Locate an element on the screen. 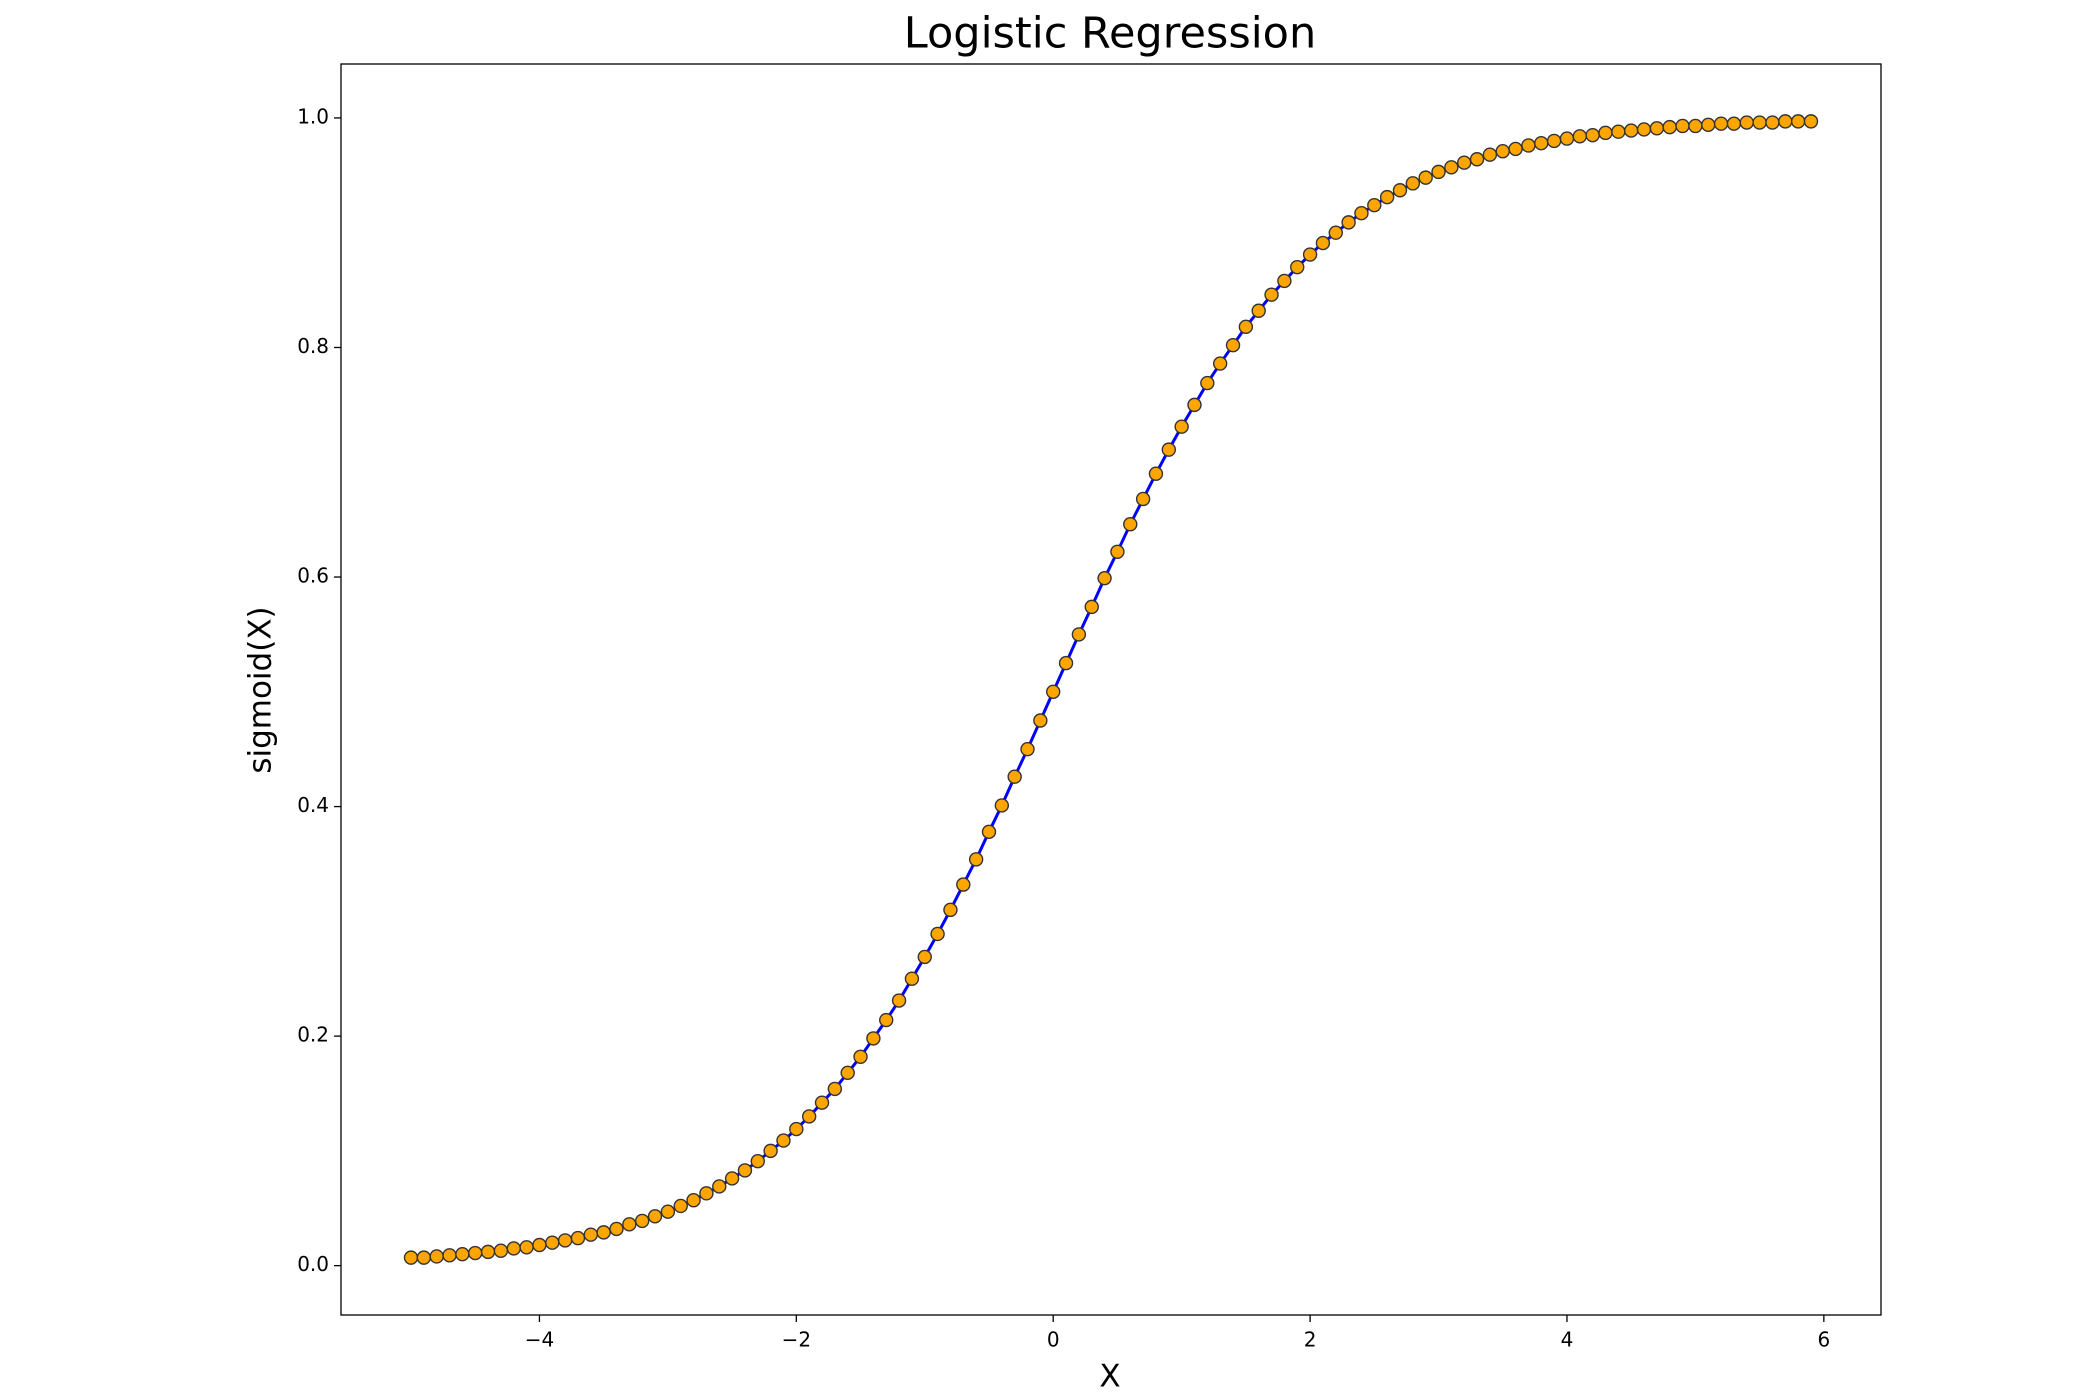 The width and height of the screenshot is (2100, 1400). y-tick-label: 0.0 is located at coordinates (313, 1264).